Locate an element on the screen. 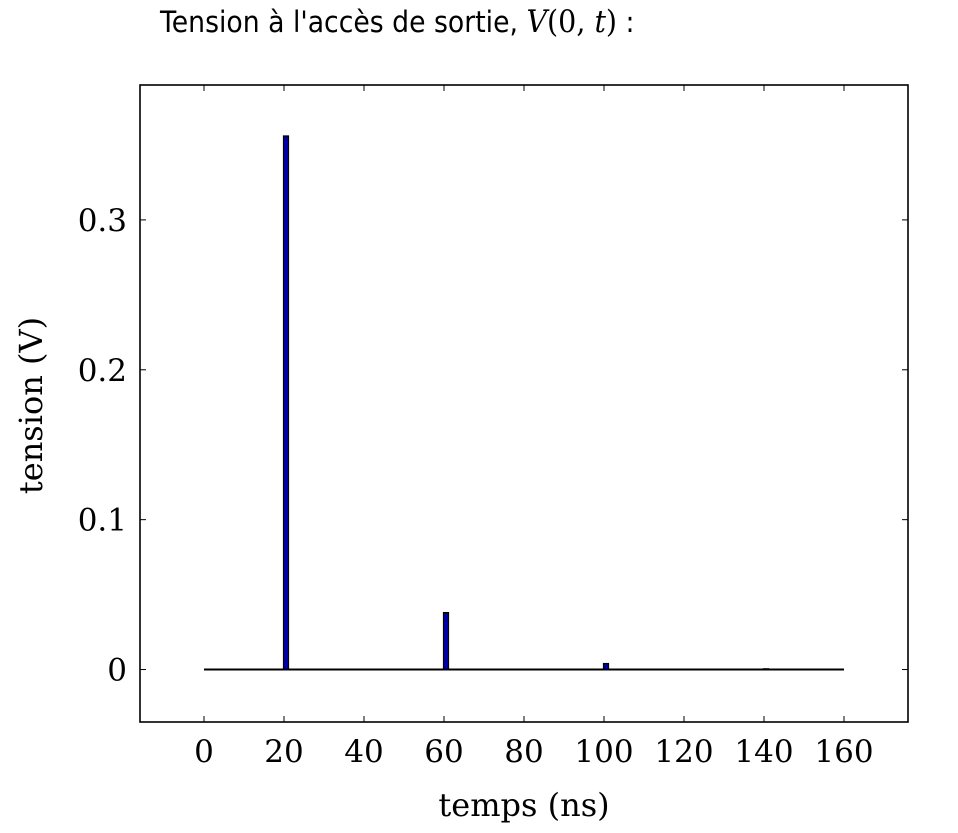 This screenshot has height=833, width=958. chart-title-math: V(0, t) is located at coordinates (571, 22).